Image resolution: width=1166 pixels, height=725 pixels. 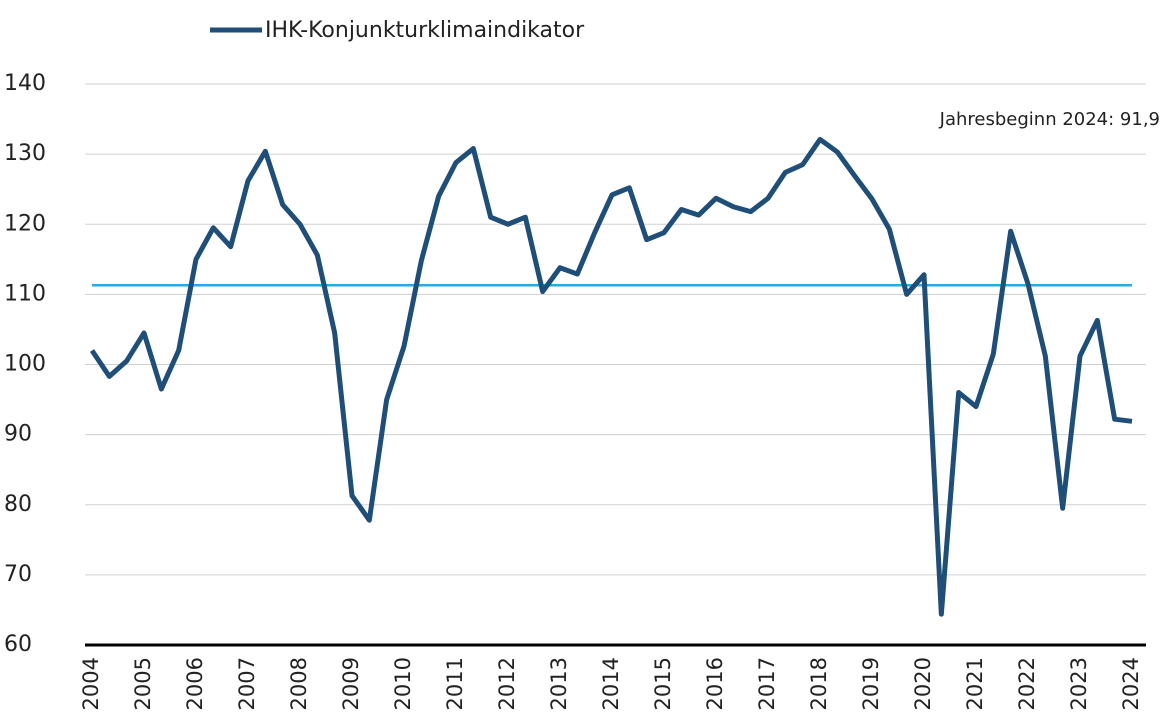 I want to click on x-tick-label: 2019, so click(x=871, y=683).